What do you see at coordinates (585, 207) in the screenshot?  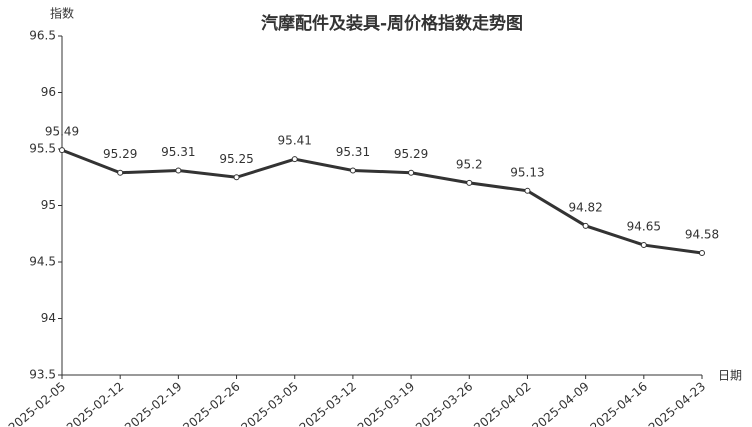 I see `data-label: 94.82` at bounding box center [585, 207].